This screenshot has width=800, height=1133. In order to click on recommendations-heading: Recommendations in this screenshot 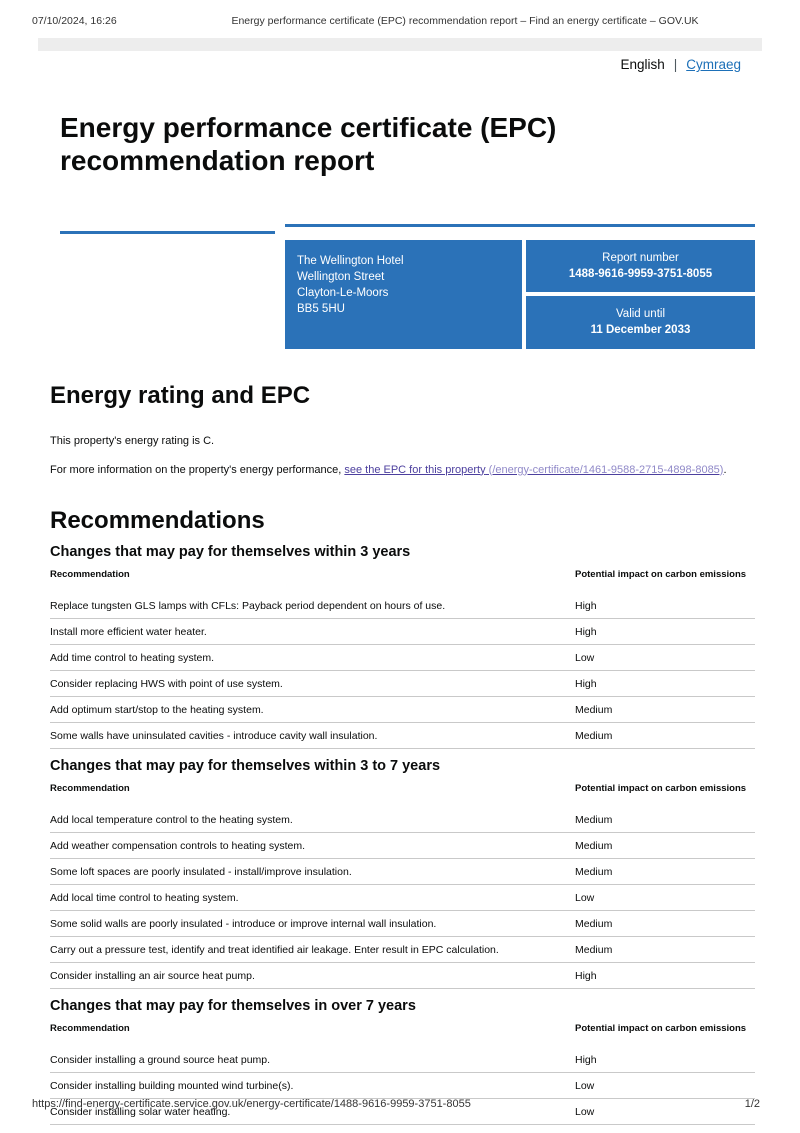, I will do `click(157, 520)`.